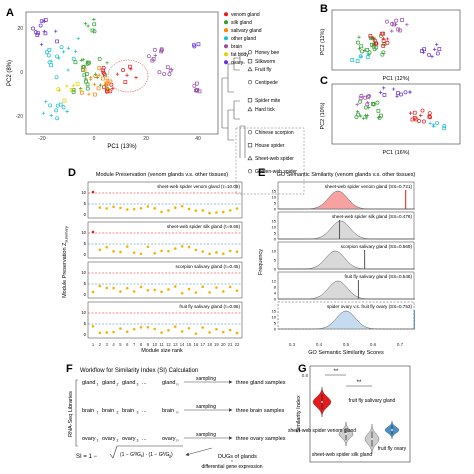  I want to click on module-subplot-label: sheet-web spider venom gland (τ=10.08), so click(198, 186).